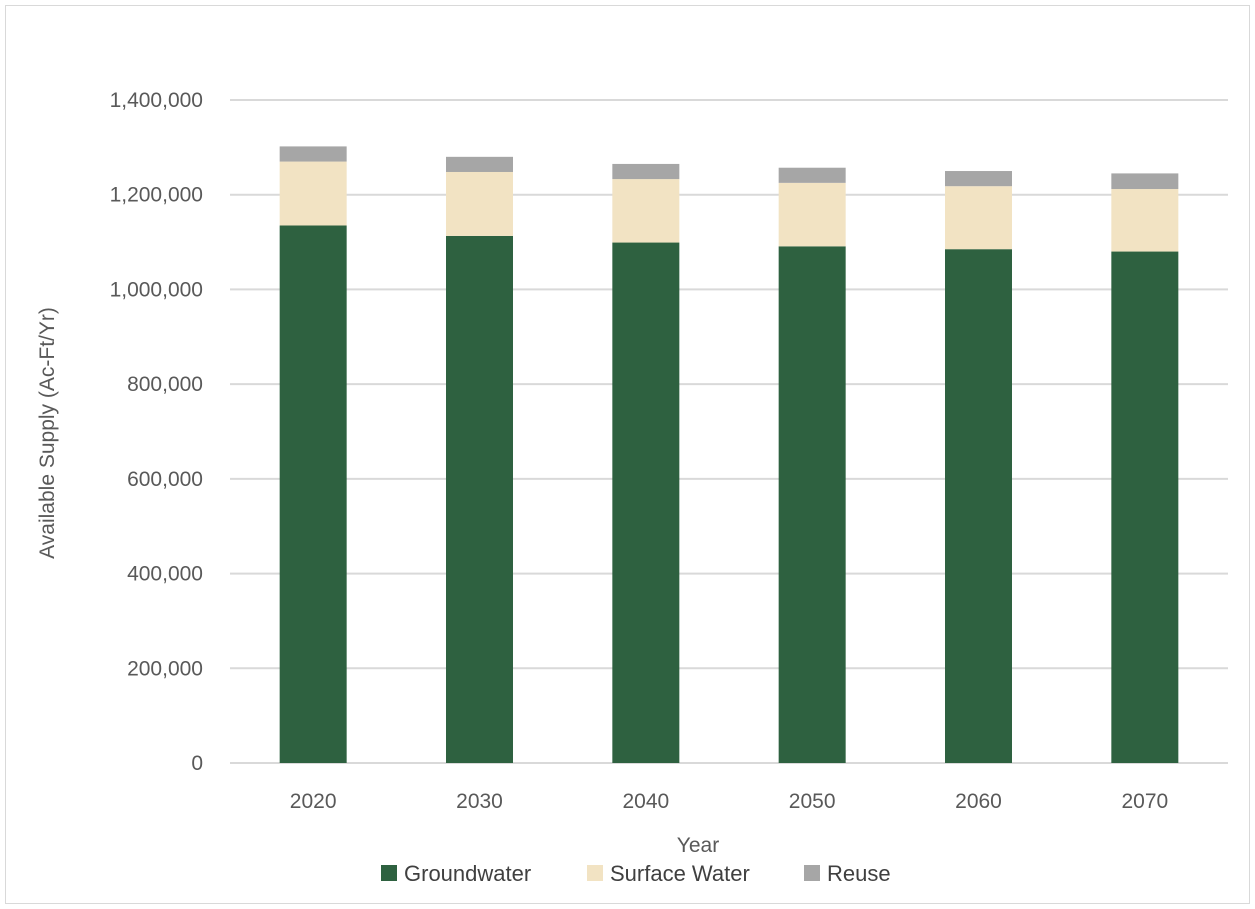 The width and height of the screenshot is (1255, 909). What do you see at coordinates (812, 801) in the screenshot?
I see `x-tick-label: 2050` at bounding box center [812, 801].